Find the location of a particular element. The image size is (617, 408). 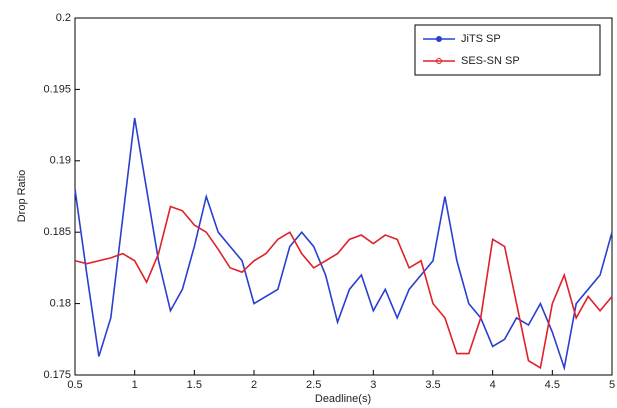

x-tick-label: 1 is located at coordinates (135, 385).